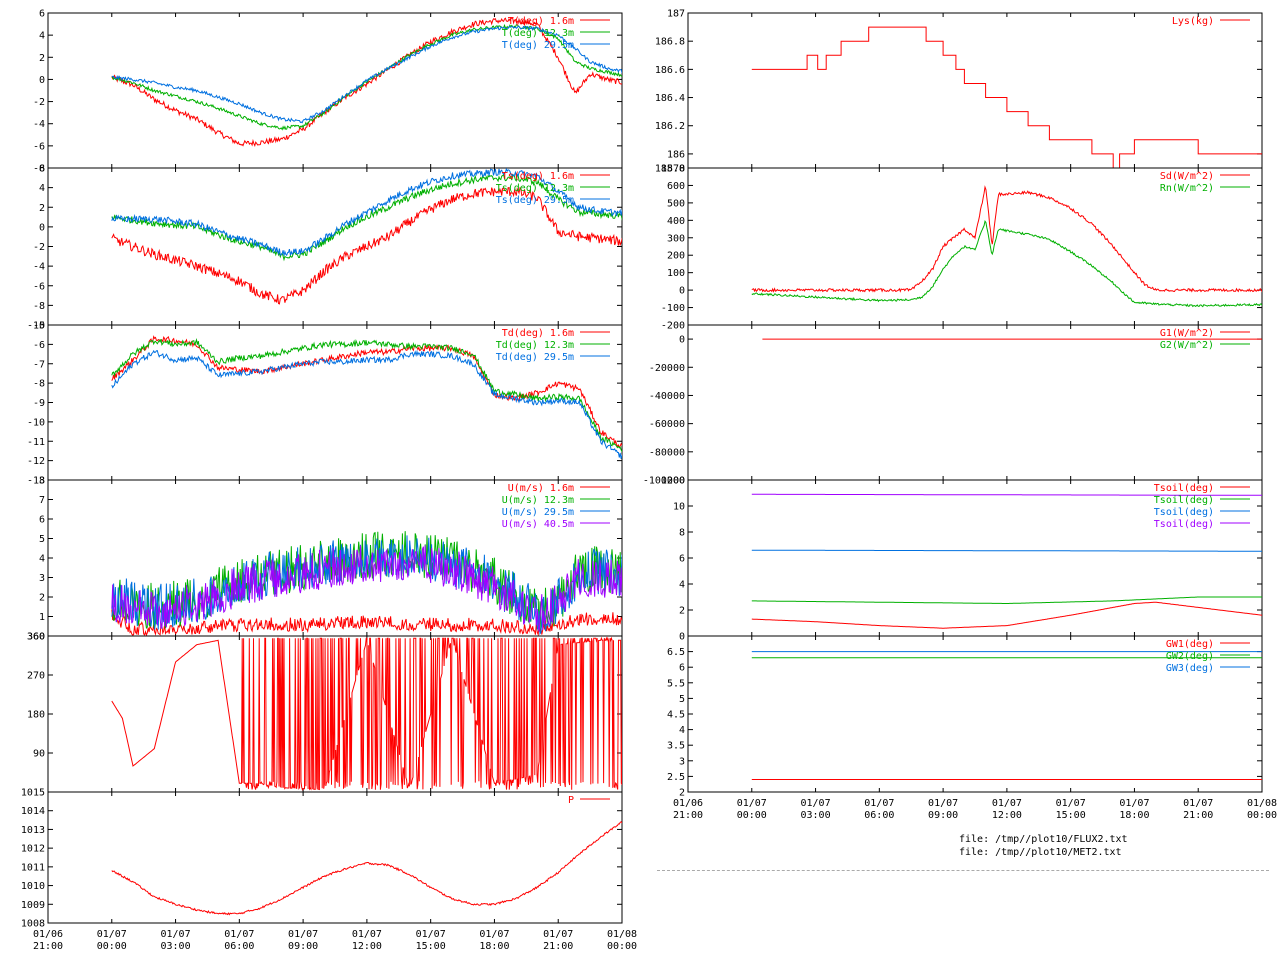 This screenshot has height=960, width=1280. I want to click on legend-label: T(deg) 12.3m, so click(538, 33).